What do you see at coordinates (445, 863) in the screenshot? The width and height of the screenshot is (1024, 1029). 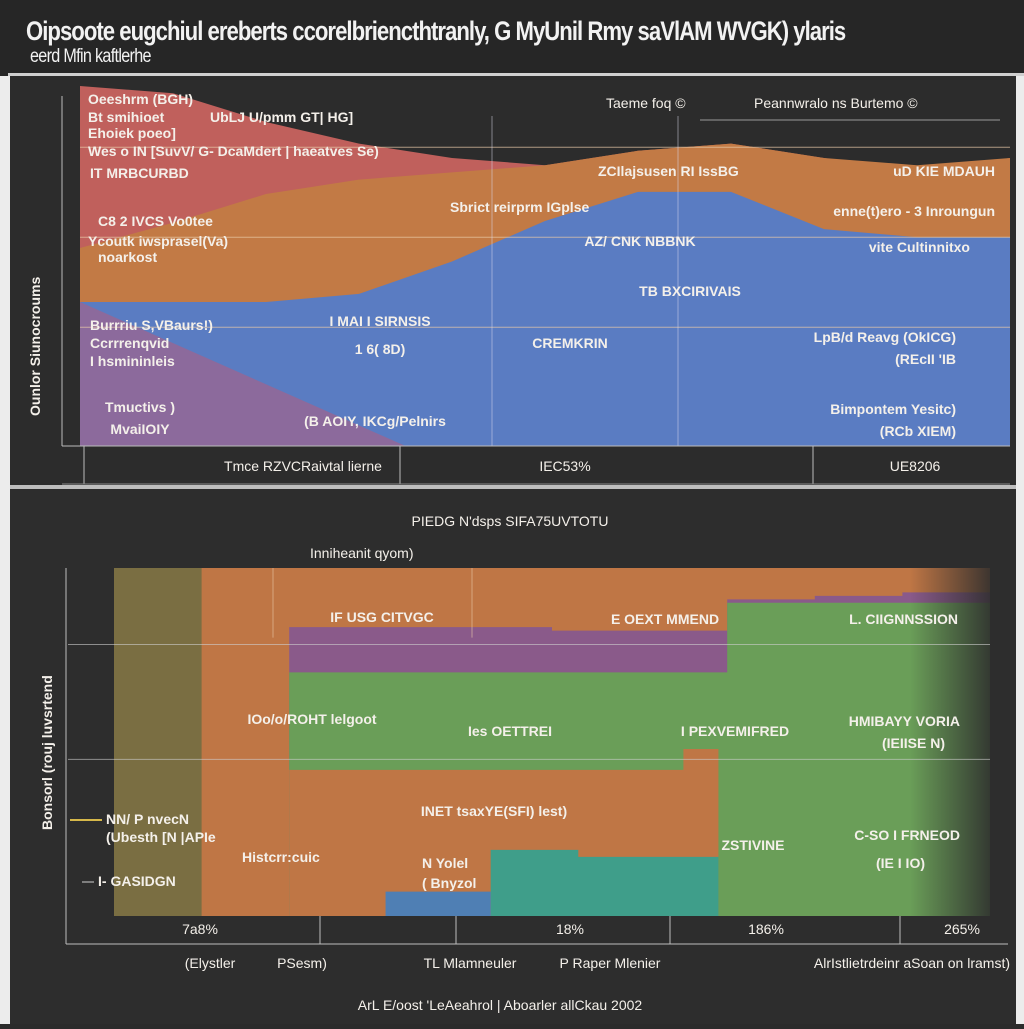 I see `area-annotation: N Yolel` at bounding box center [445, 863].